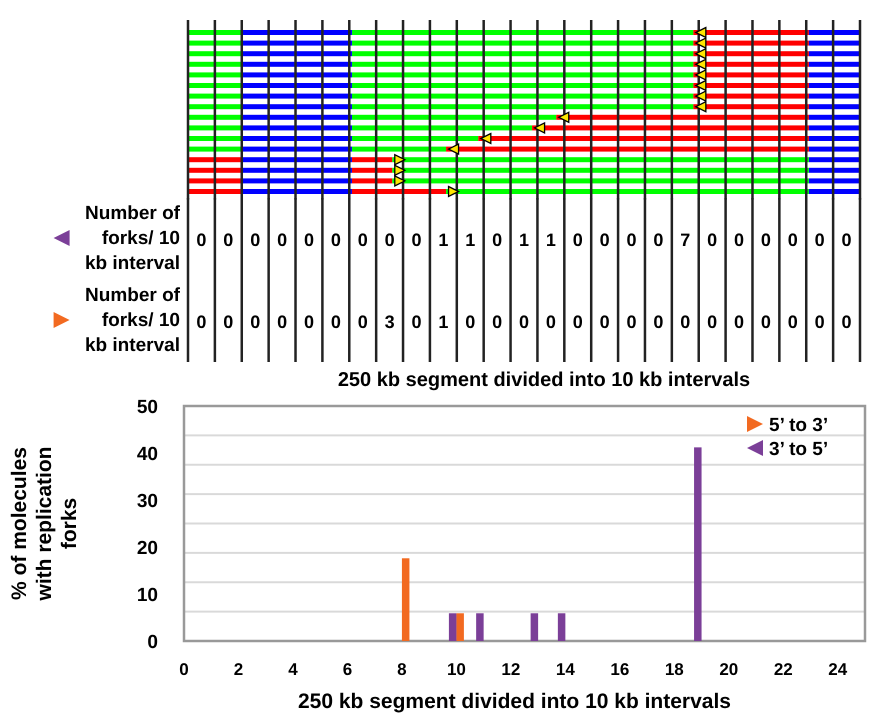 Image resolution: width=870 pixels, height=721 pixels. What do you see at coordinates (239, 669) in the screenshot?
I see `x-tick-label: 2` at bounding box center [239, 669].